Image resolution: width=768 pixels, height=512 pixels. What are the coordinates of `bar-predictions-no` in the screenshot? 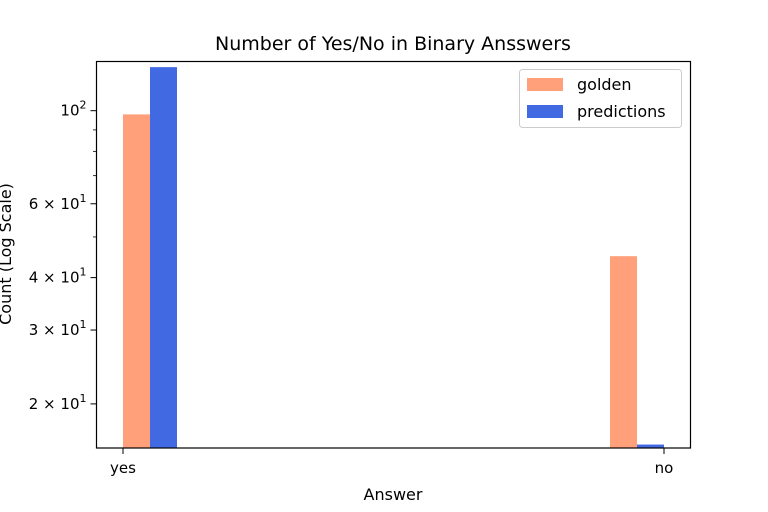 It's located at (650, 446).